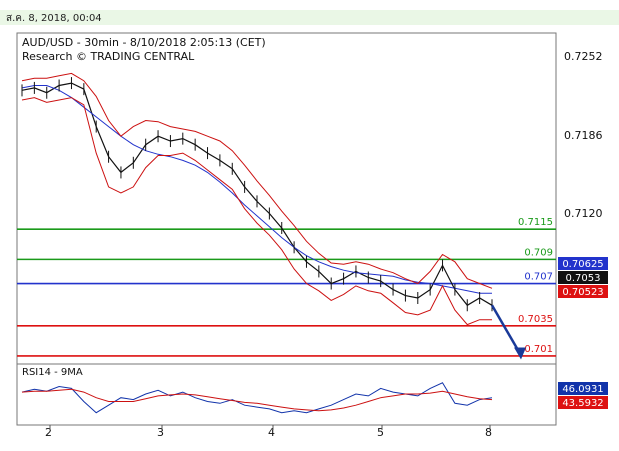 The image size is (619, 451). Describe the element at coordinates (583, 135) in the screenshot. I see `y-tick-label: 0.7186` at that location.